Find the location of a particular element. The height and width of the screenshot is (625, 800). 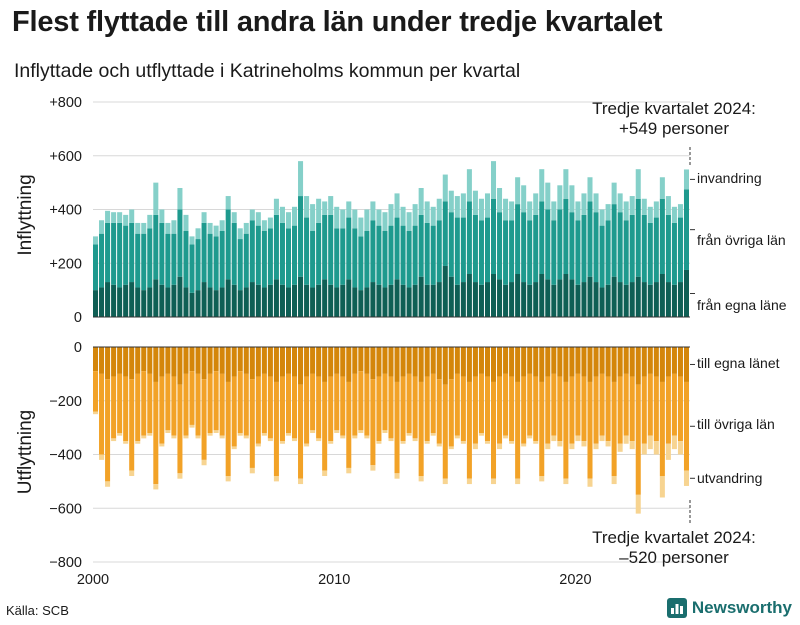

y-tick-label-in: +800 is located at coordinates (65, 103).